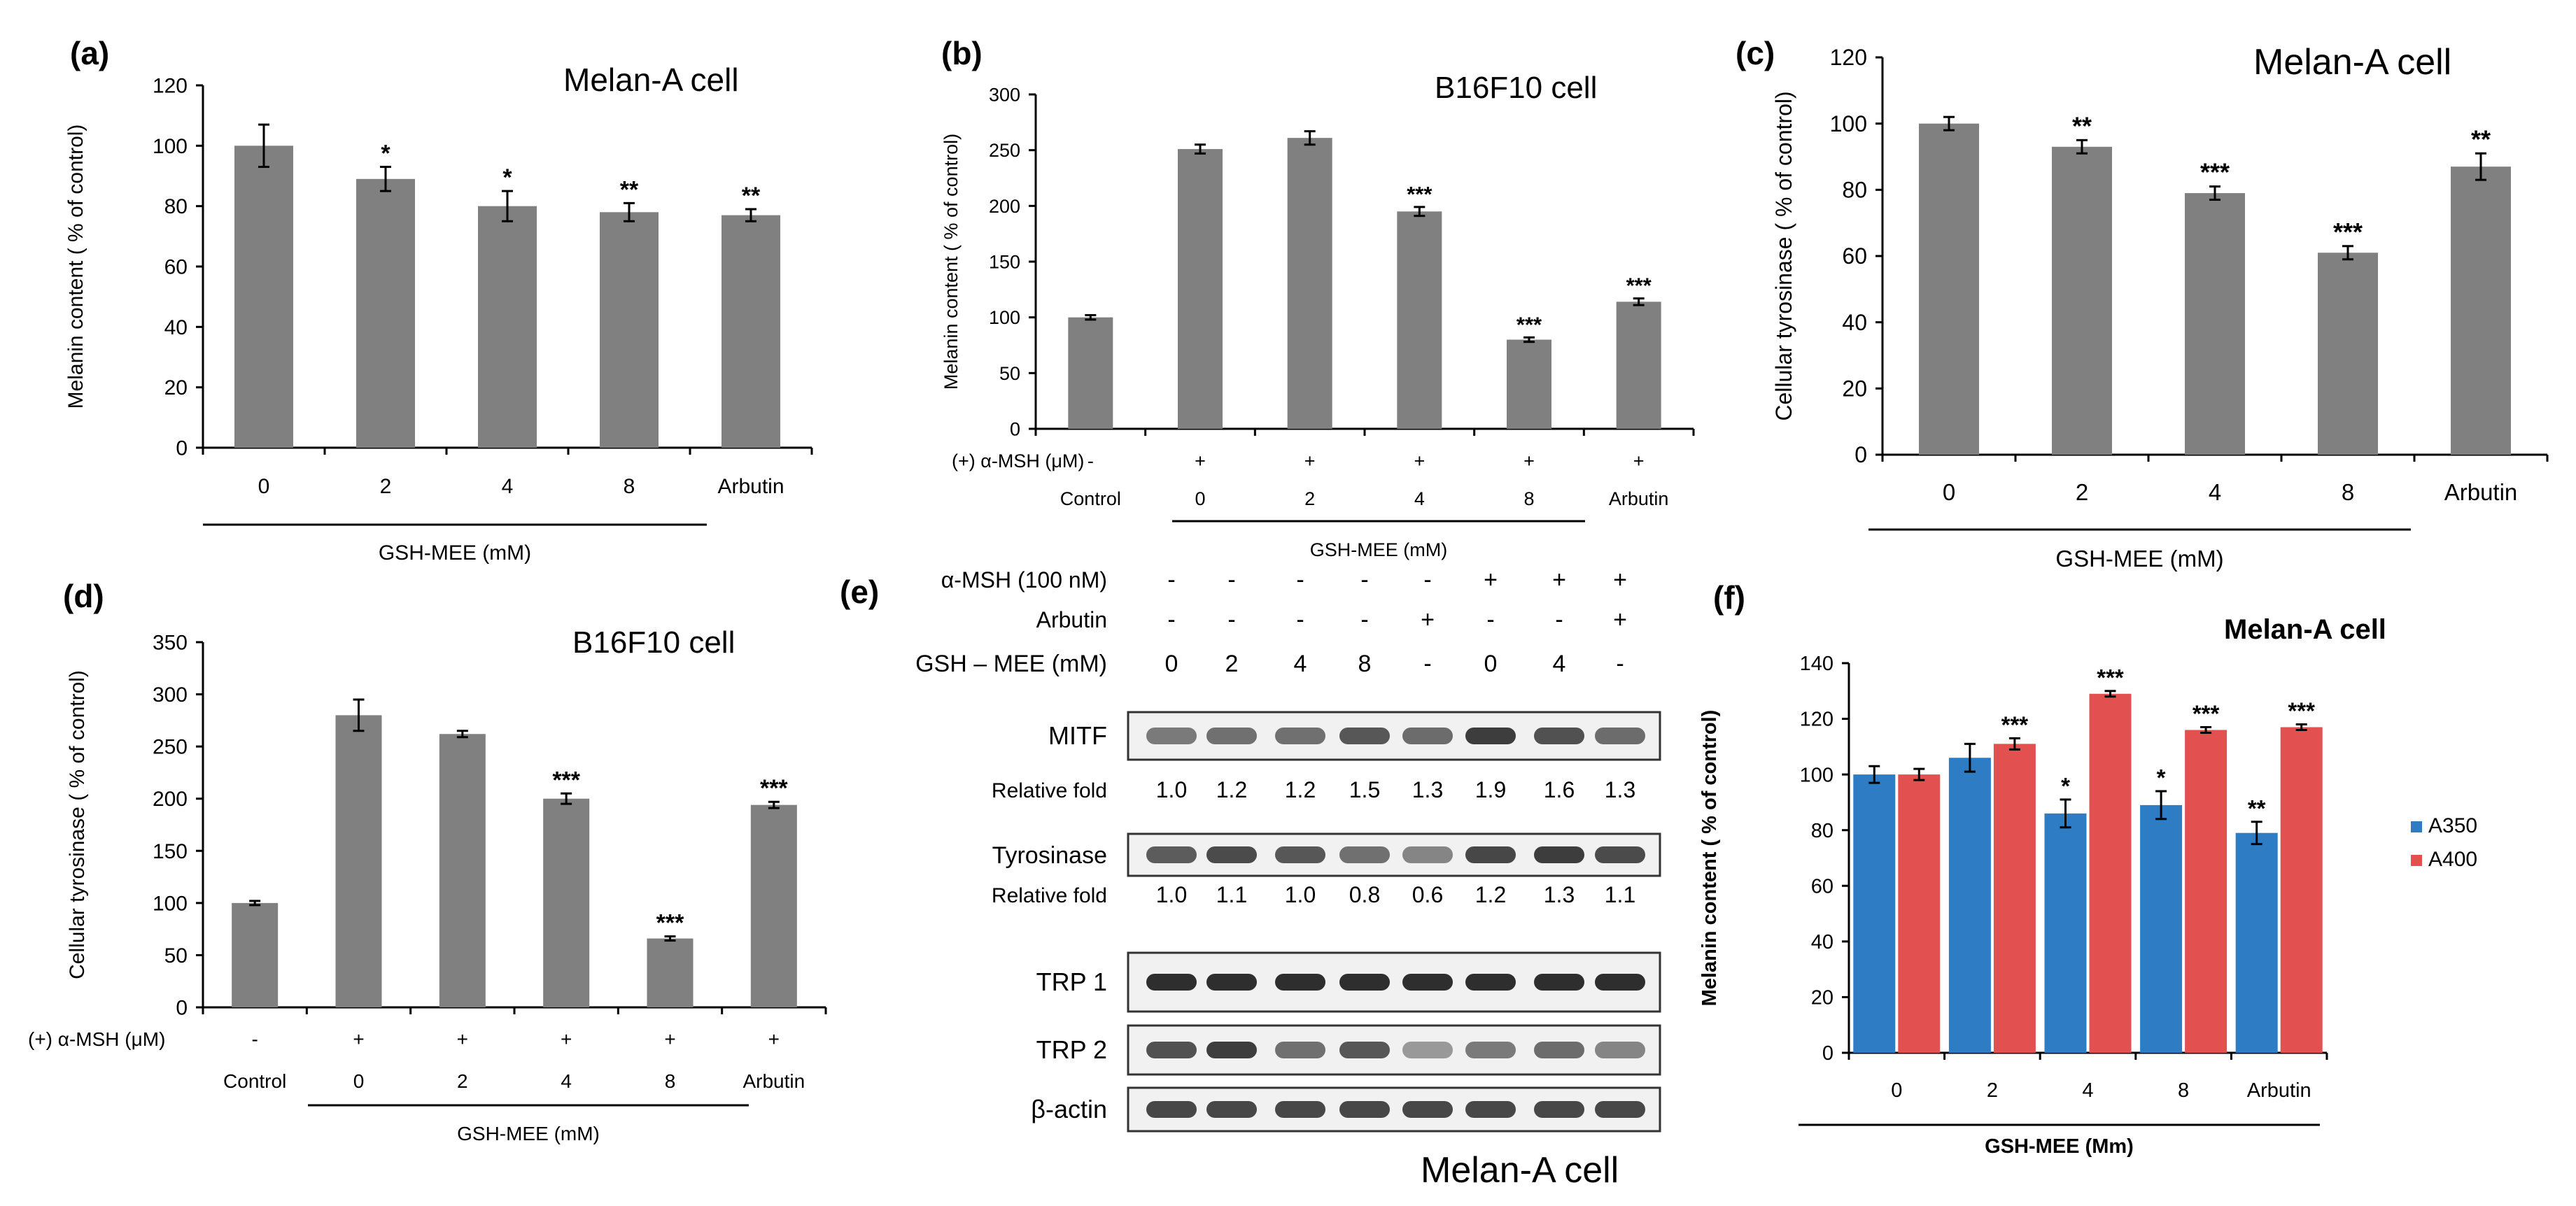  I want to click on y-tick-label: 300, so click(170, 695).